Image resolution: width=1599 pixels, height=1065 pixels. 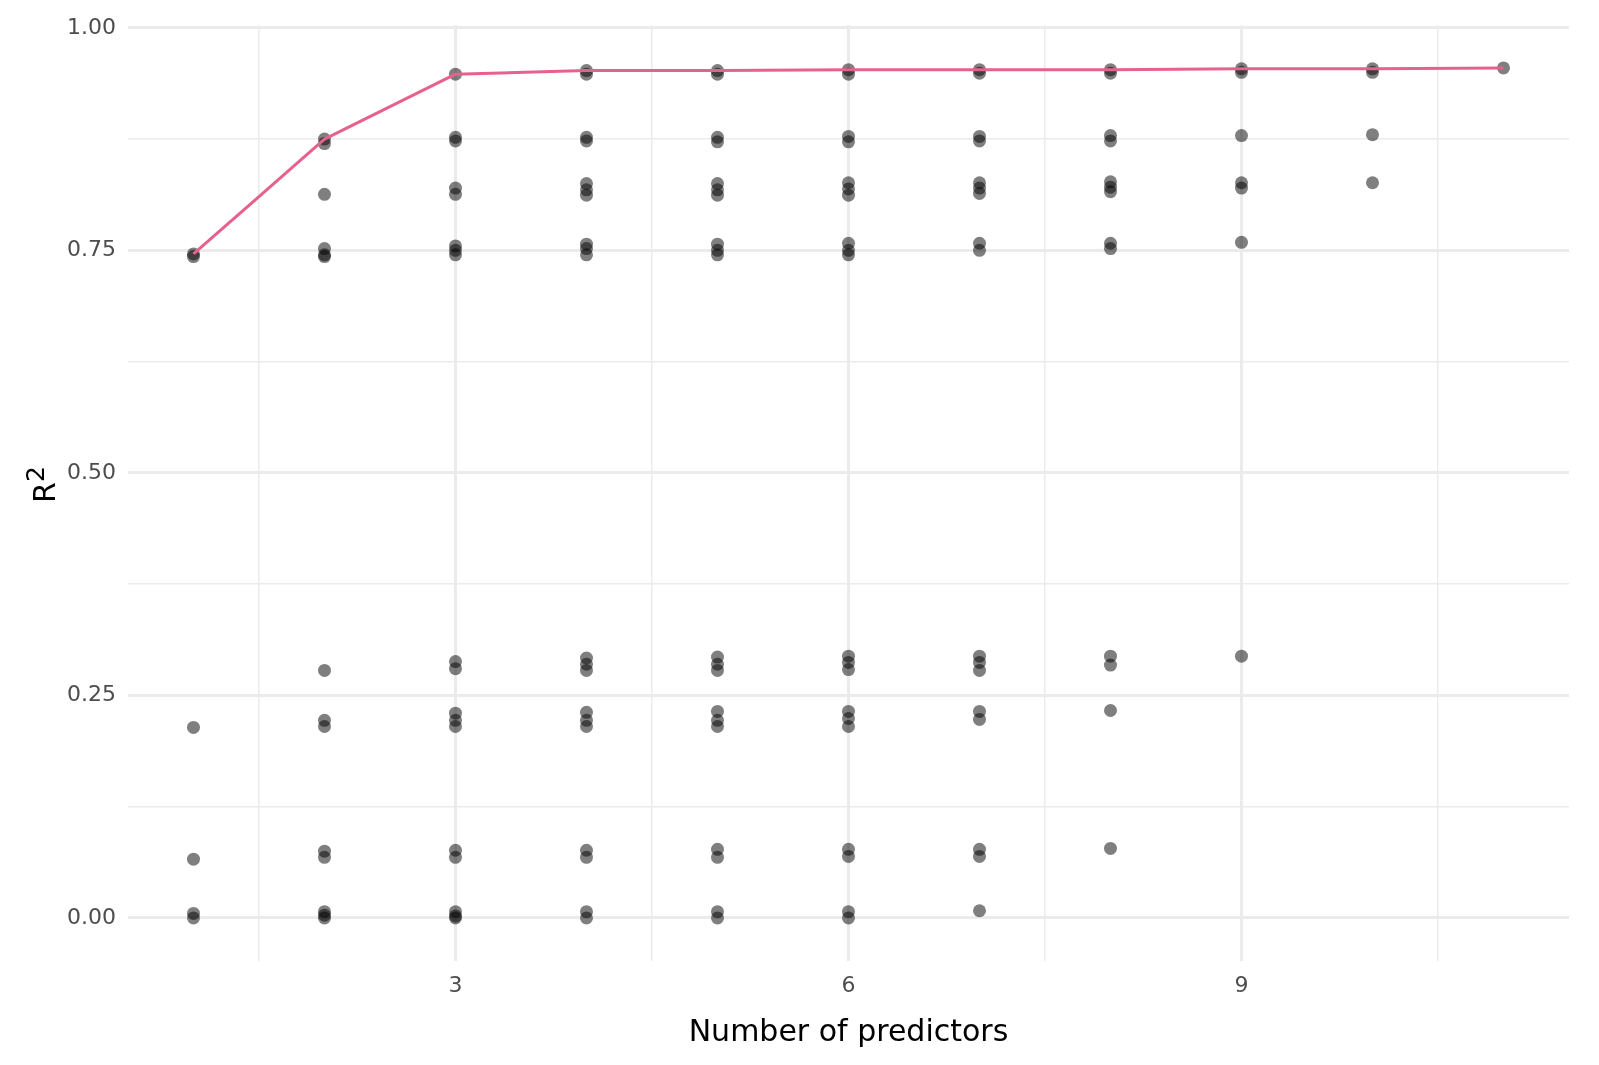 I want to click on x-tick-label: 9, so click(x=1241, y=984).